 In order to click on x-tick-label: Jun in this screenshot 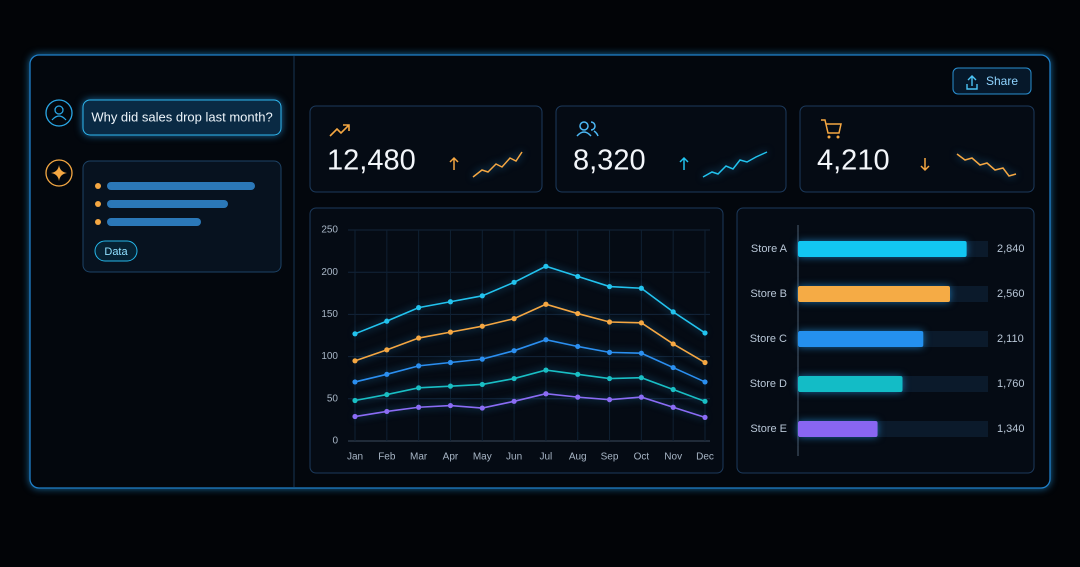, I will do `click(514, 457)`.